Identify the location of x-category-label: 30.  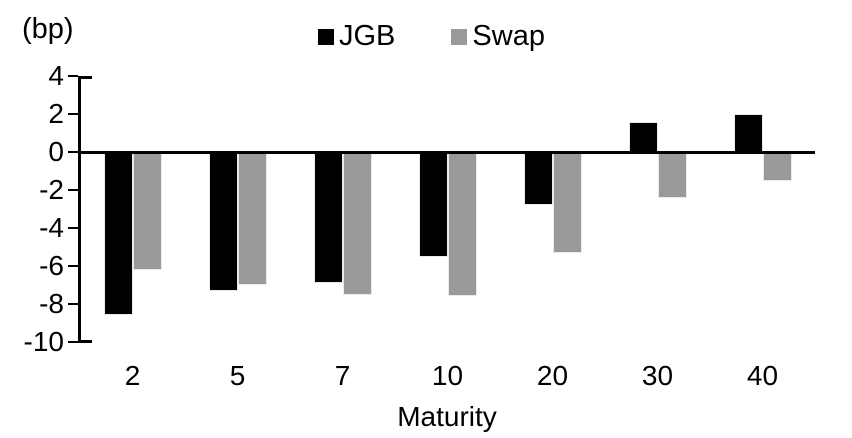
(657, 375).